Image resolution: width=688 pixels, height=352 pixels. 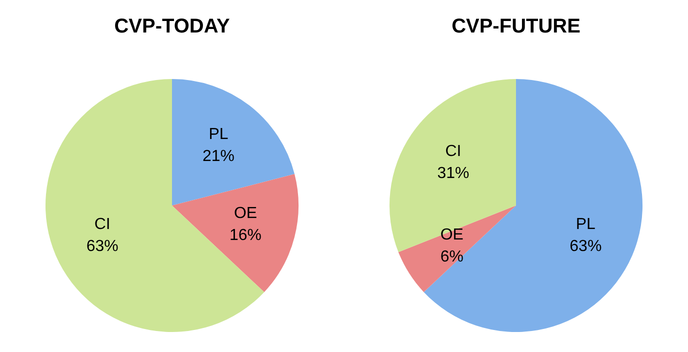 I want to click on data-label: 6%, so click(x=452, y=257).